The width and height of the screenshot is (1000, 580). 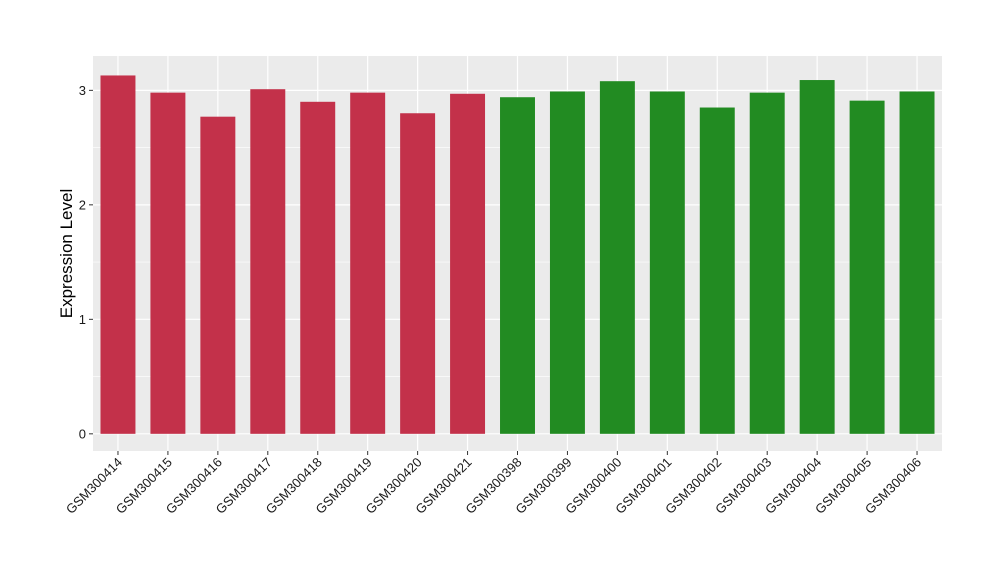 I want to click on bar-GSM300406, so click(x=917, y=262).